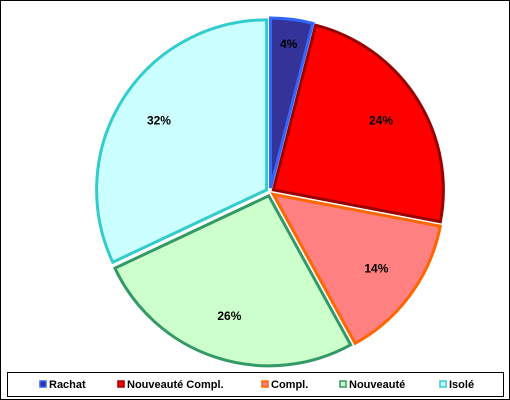 The height and width of the screenshot is (400, 510). What do you see at coordinates (381, 121) in the screenshot?
I see `data-label: 24%` at bounding box center [381, 121].